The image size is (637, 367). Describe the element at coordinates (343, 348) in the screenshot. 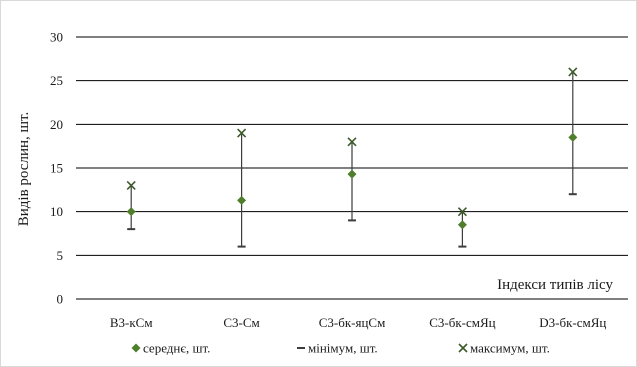

I see `legend-min-label: мінімум, шт.` at that location.